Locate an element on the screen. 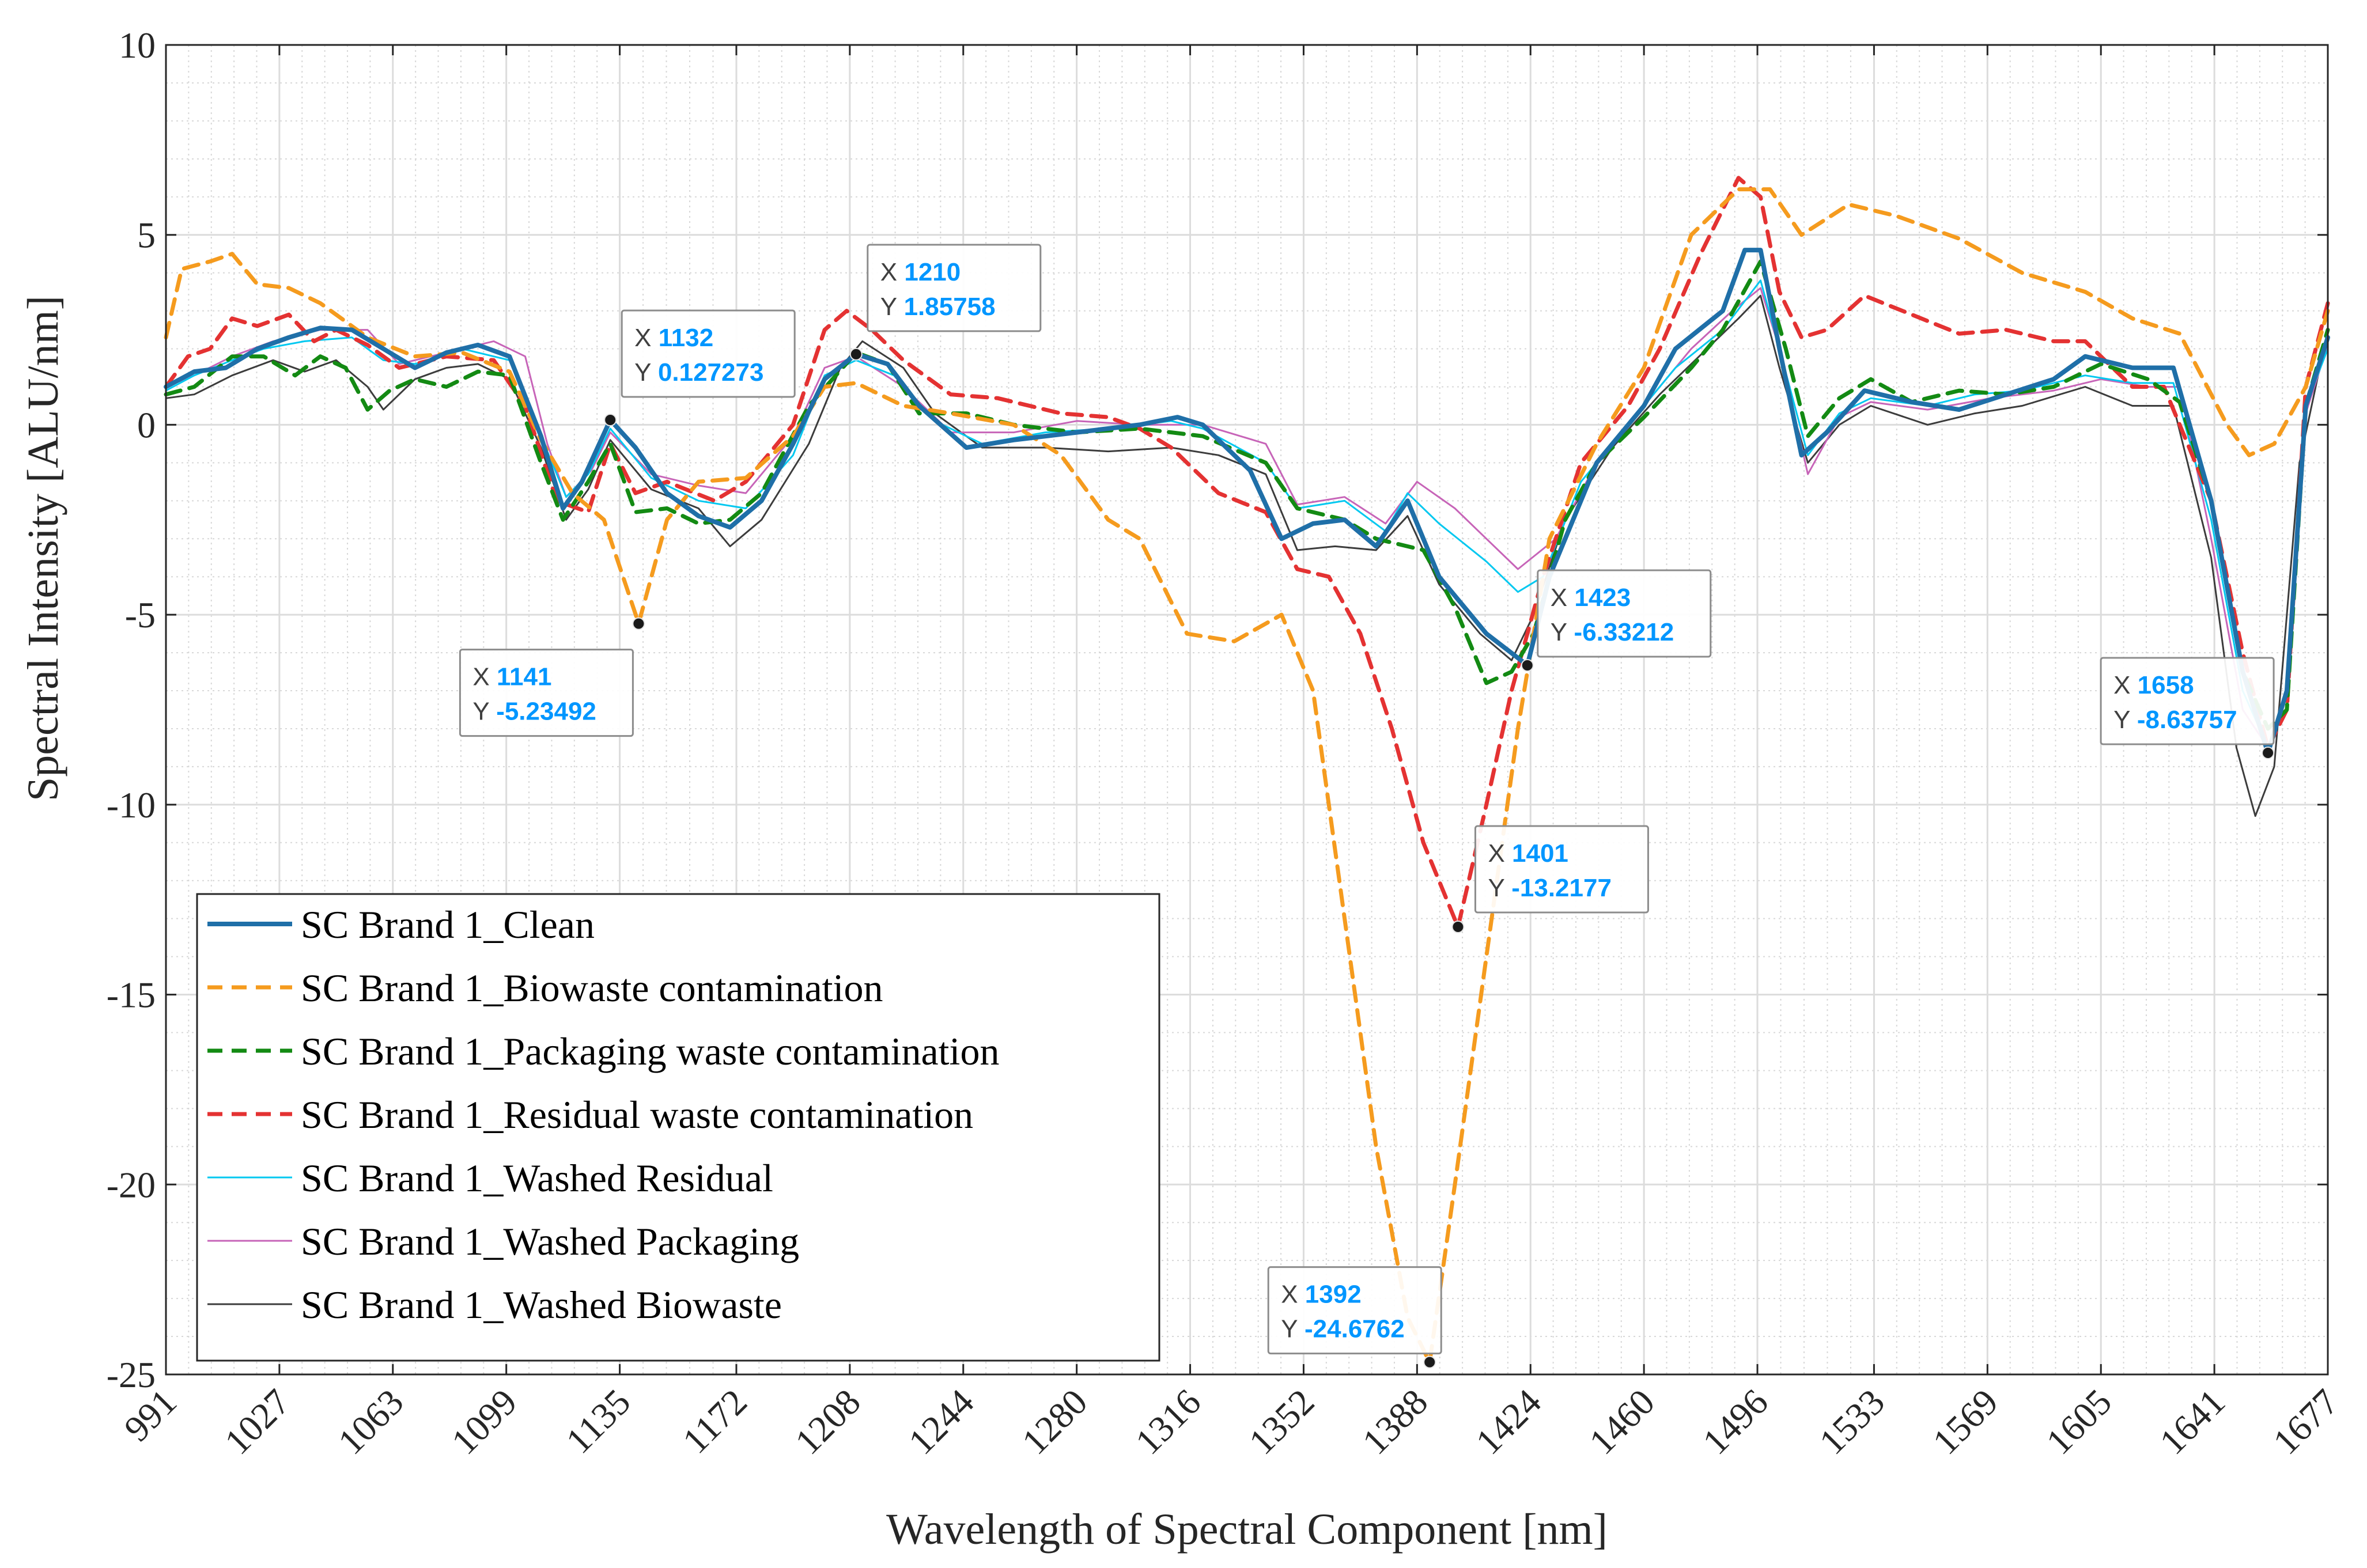  datatip-x-line: X 1658 is located at coordinates (2153, 685).